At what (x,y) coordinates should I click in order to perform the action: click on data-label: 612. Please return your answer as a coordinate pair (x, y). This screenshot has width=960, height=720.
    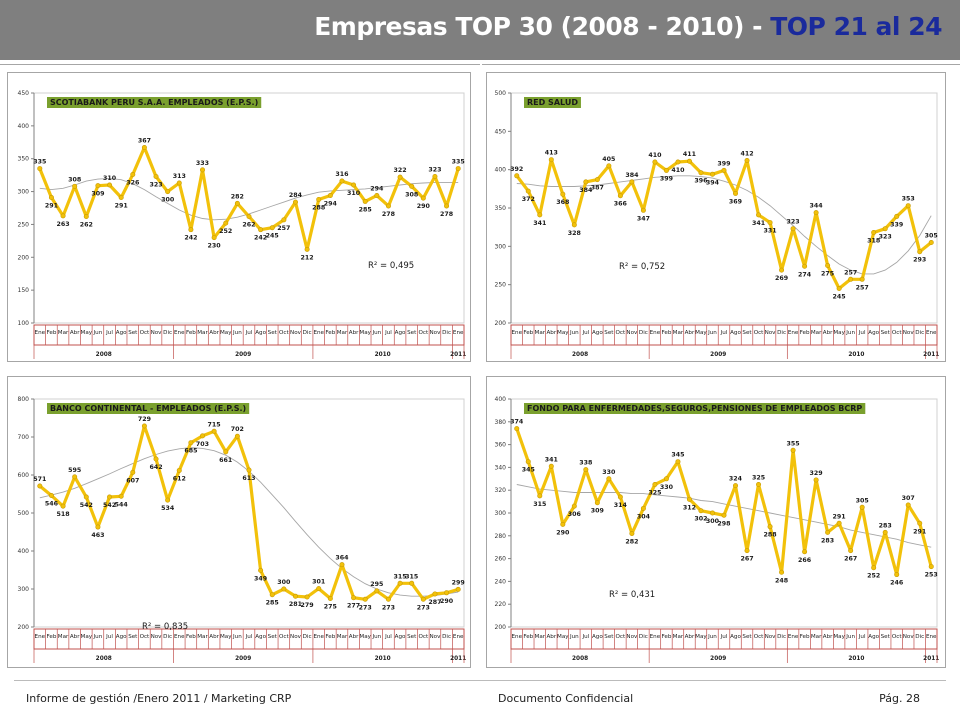
    Looking at the image, I should click on (179, 478).